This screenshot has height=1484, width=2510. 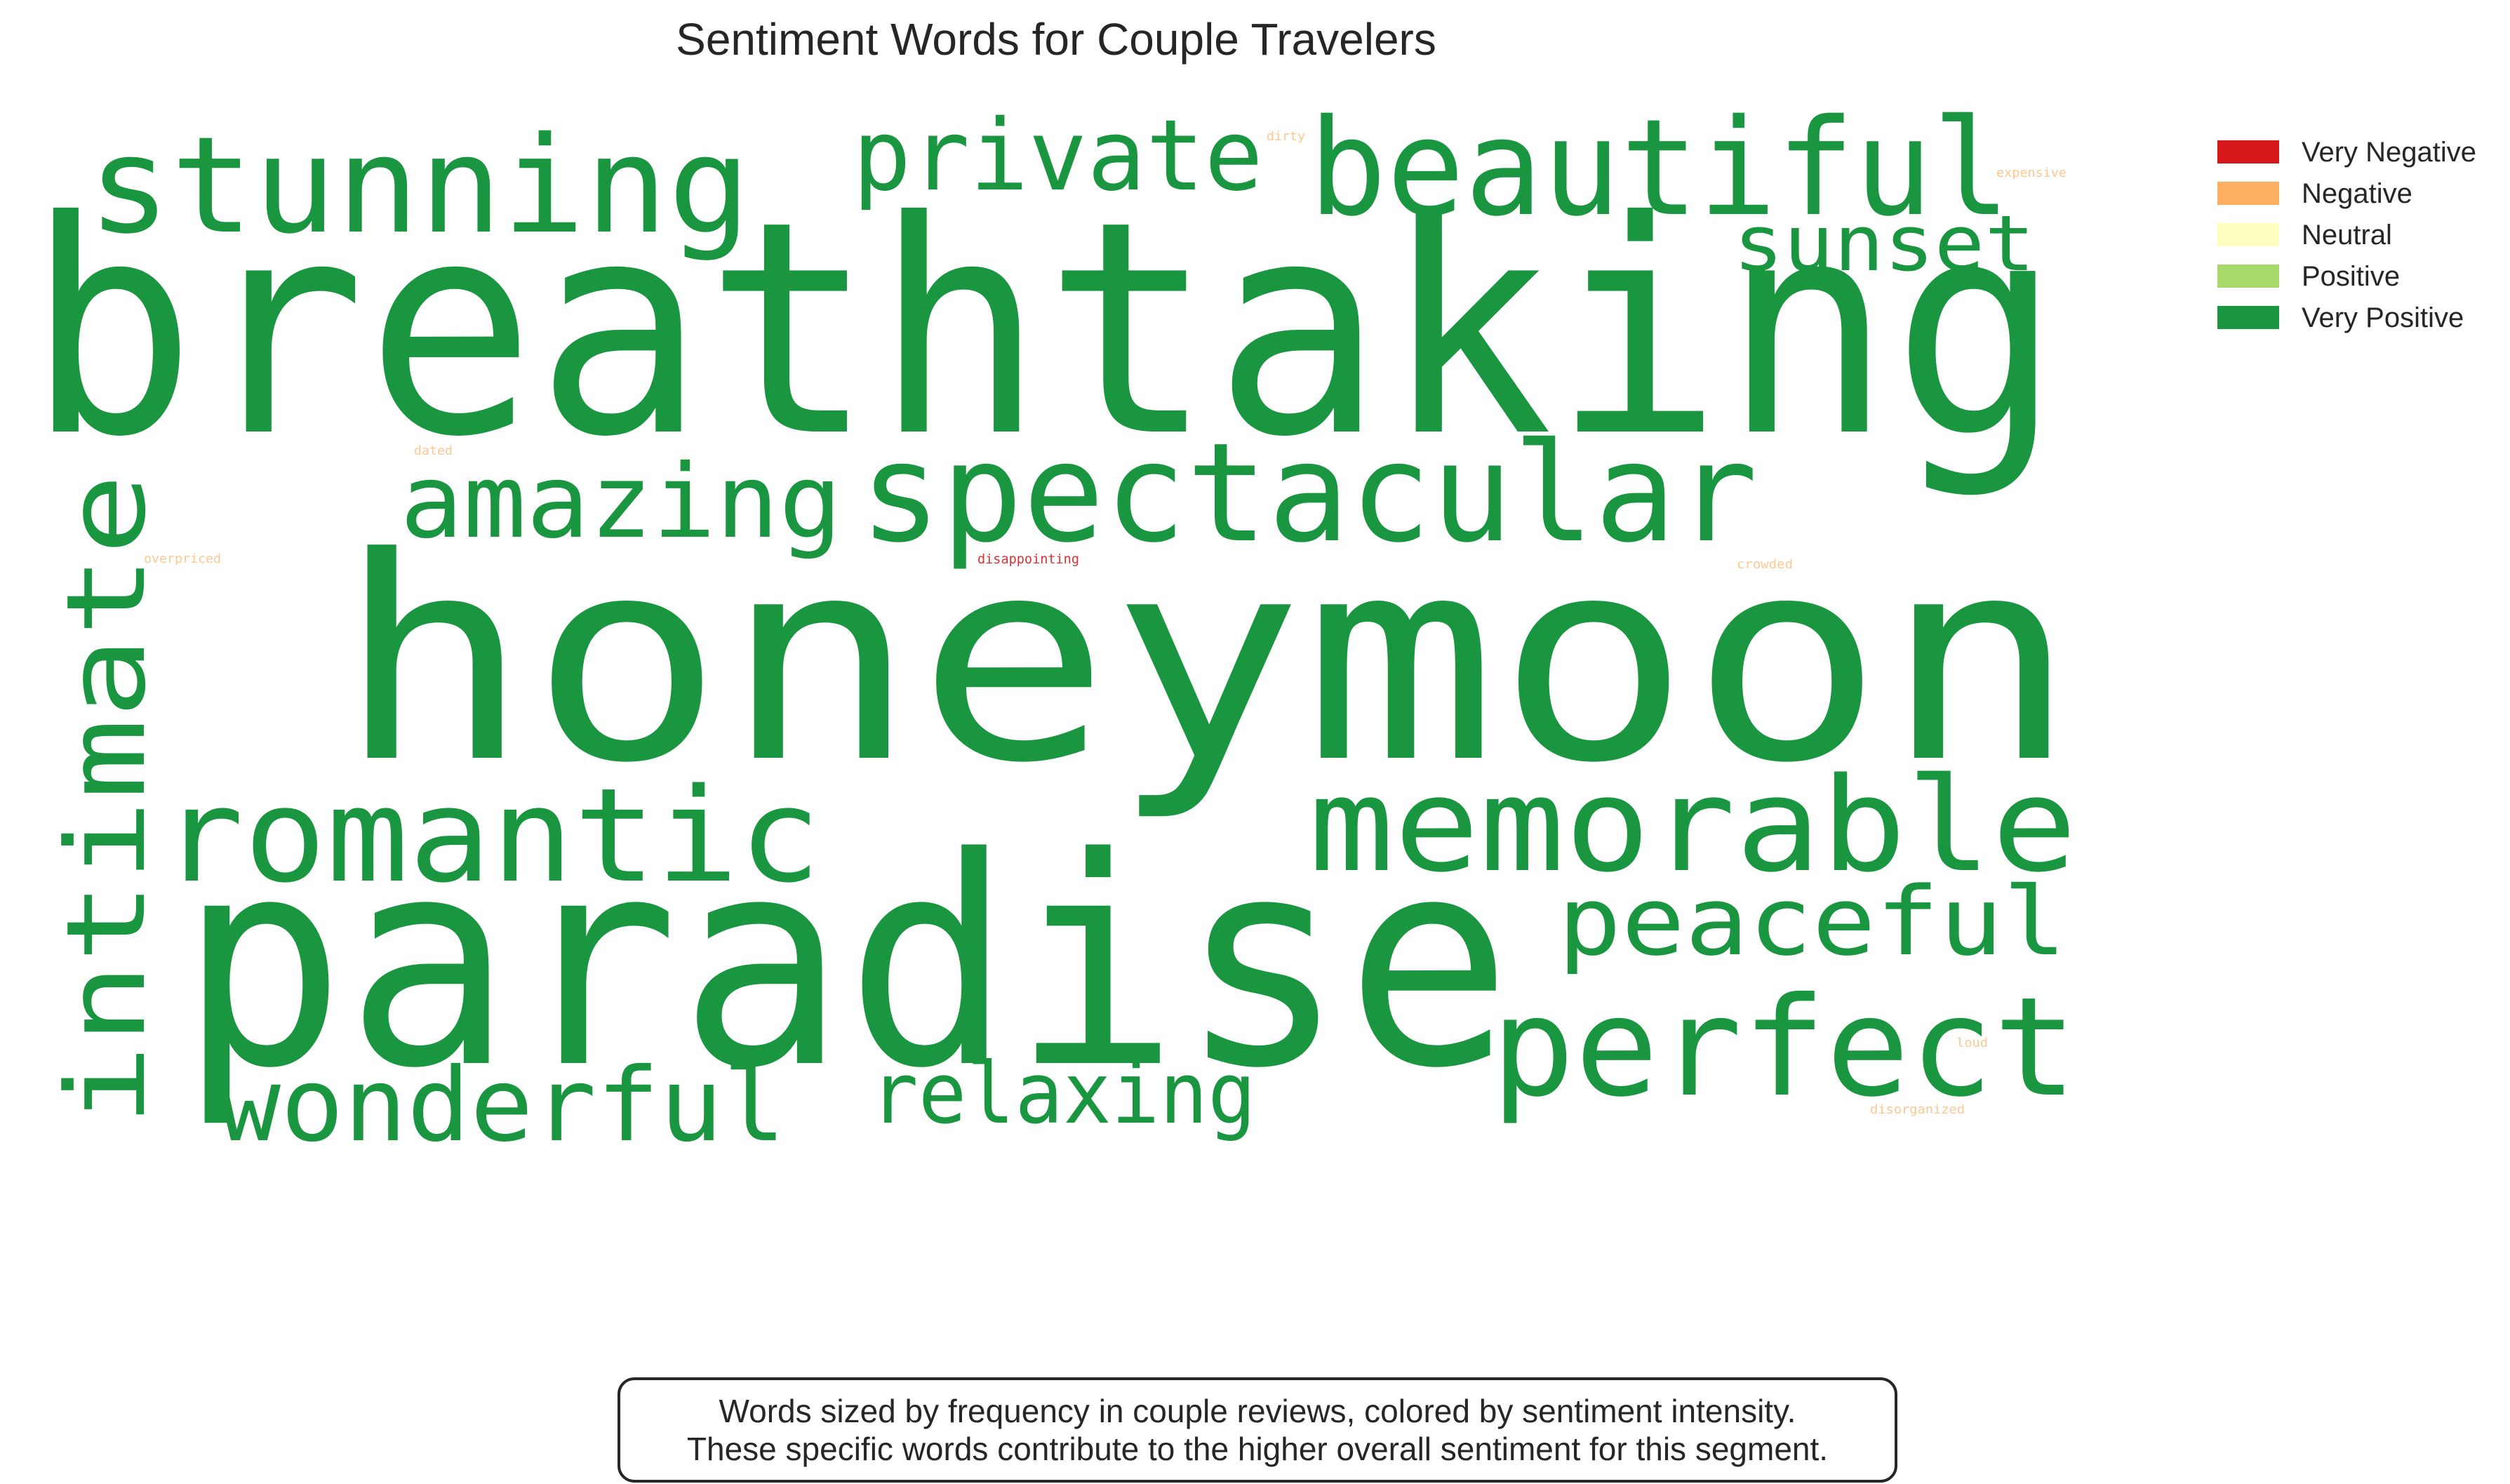 I want to click on word-expensive: expensive, so click(x=2031, y=173).